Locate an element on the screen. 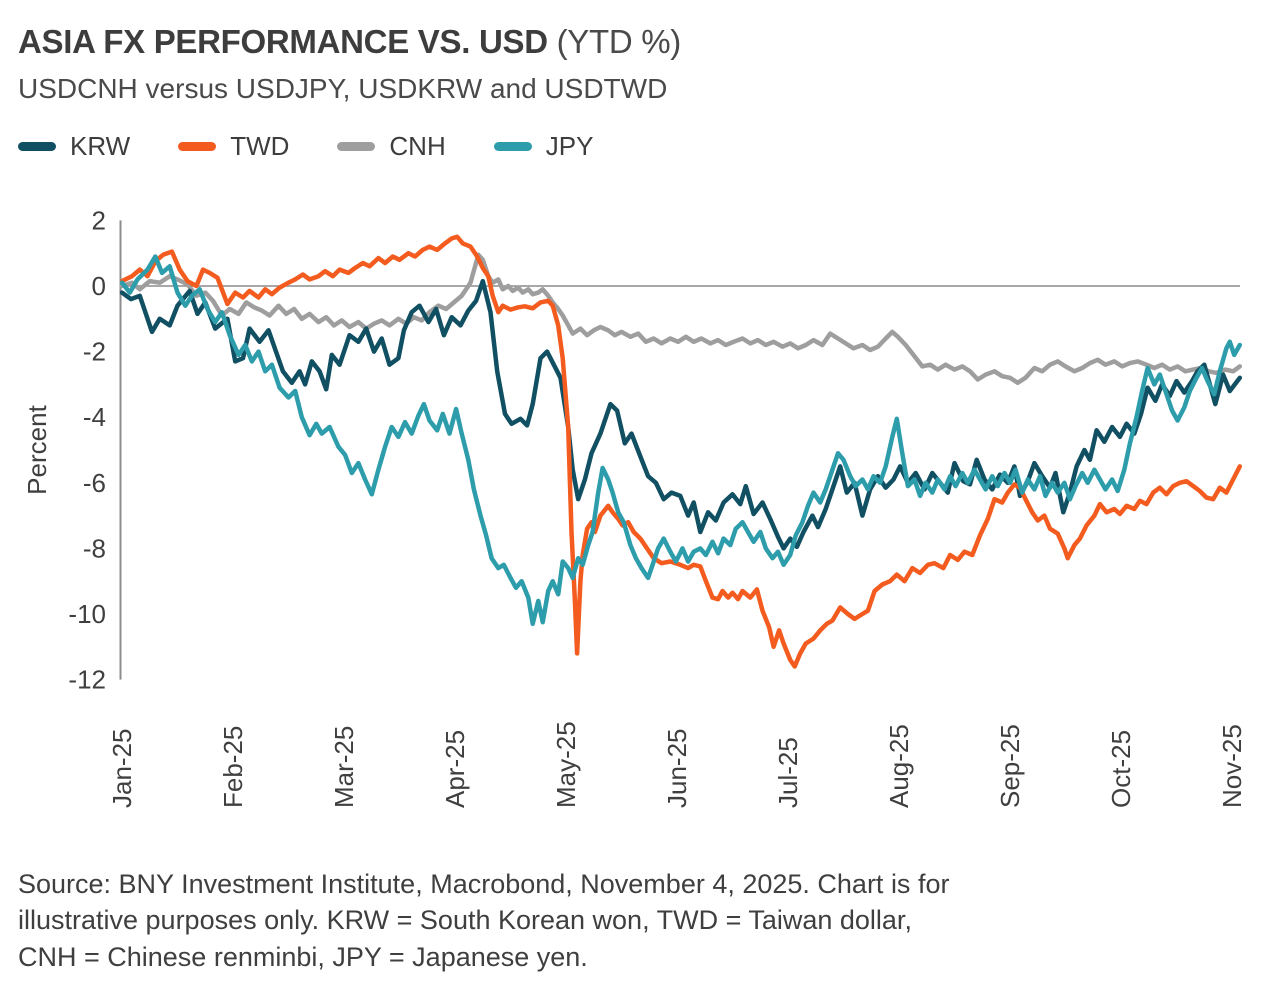  chart-subtitle: USDCNH versus USDJPY, USDKRW and USDTWD is located at coordinates (343, 89).